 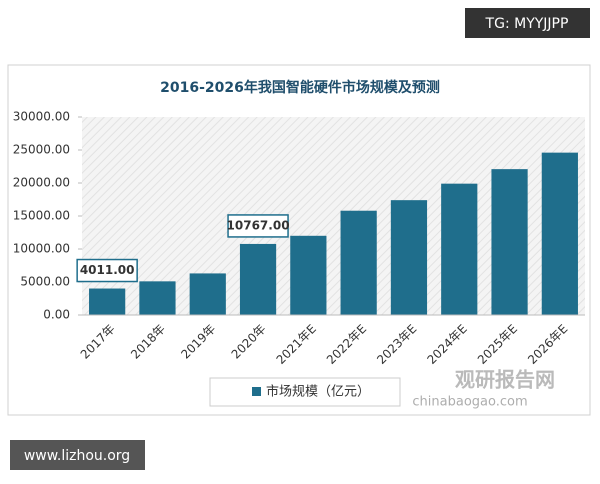 What do you see at coordinates (300, 87) in the screenshot?
I see `chart-title: 2016-2026年我国智能硬件市场规模及预测` at bounding box center [300, 87].